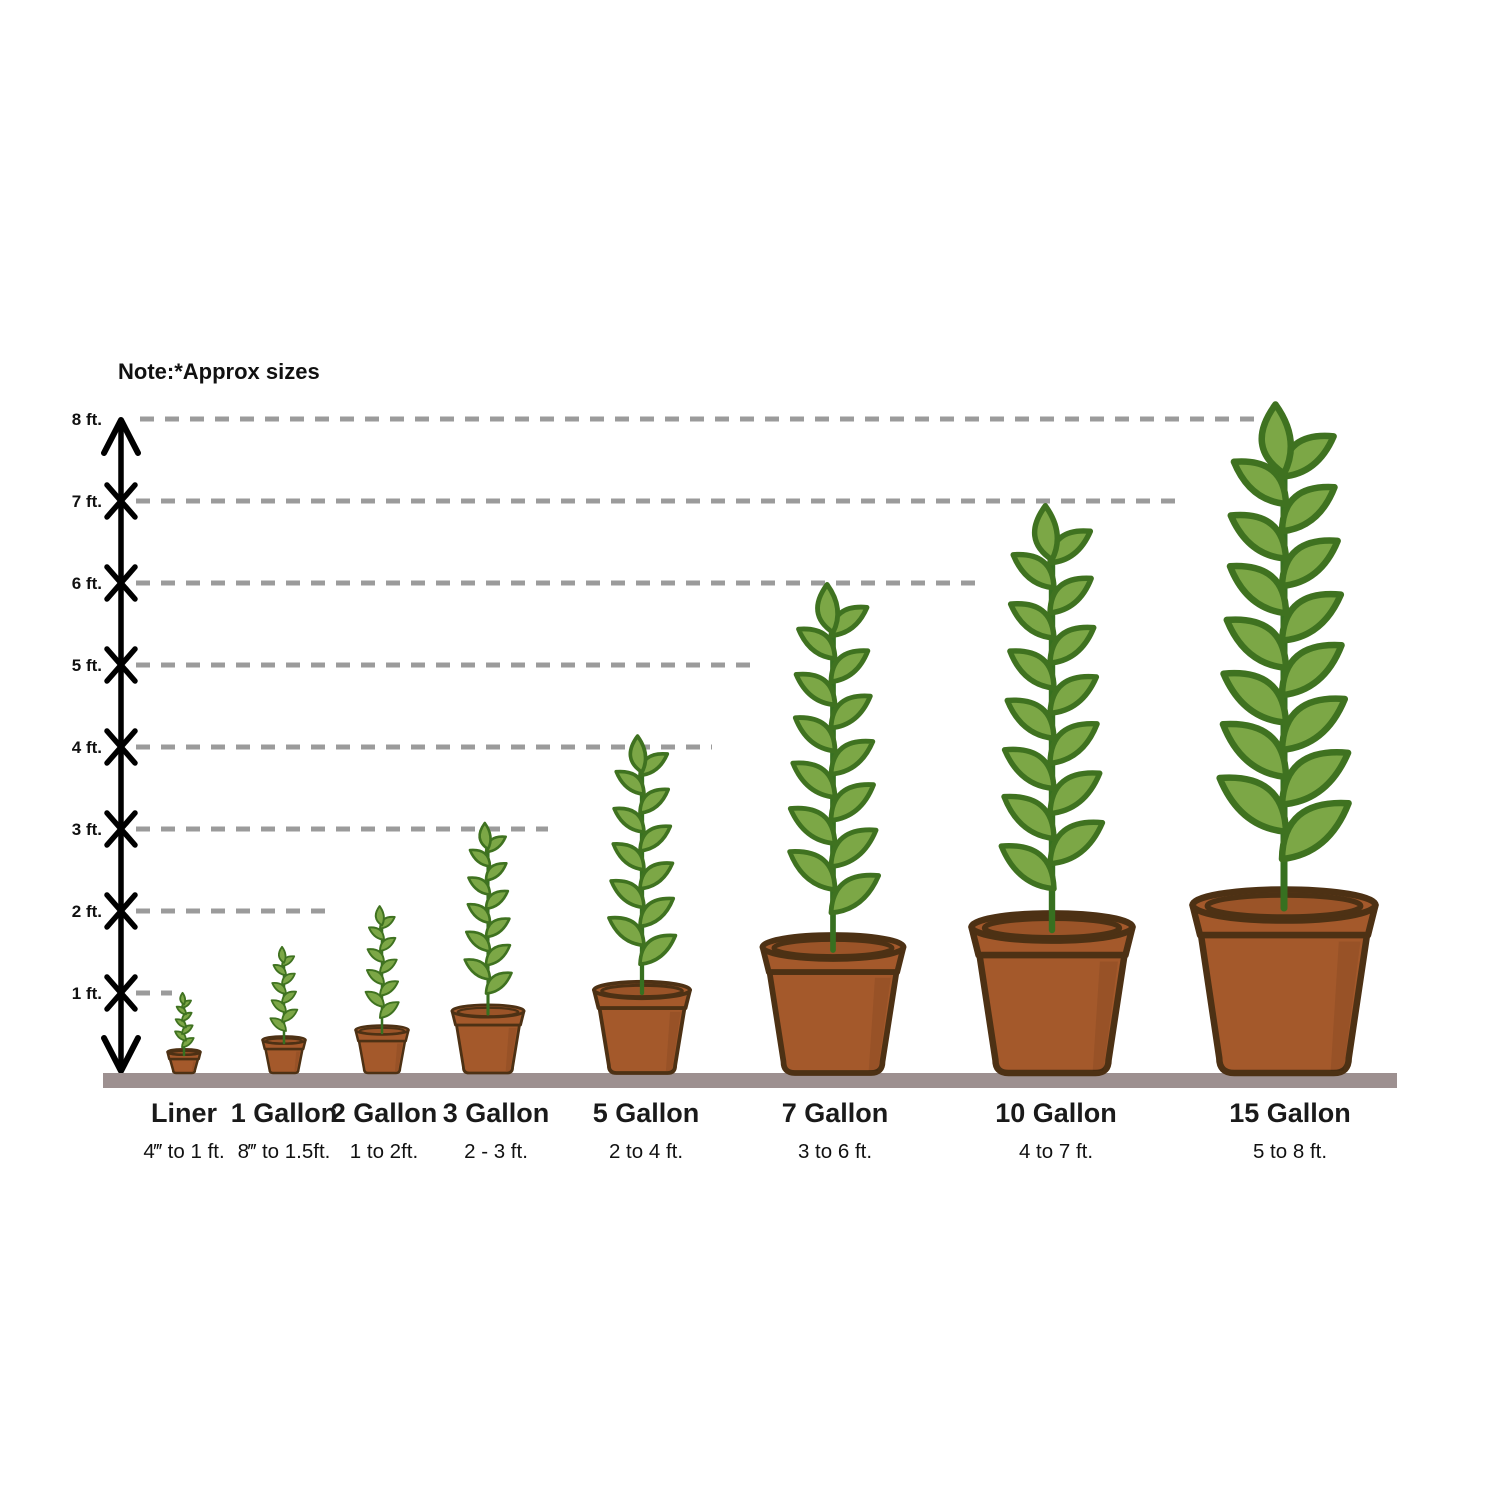  I want to click on axis-tick-4-ft, so click(121, 747).